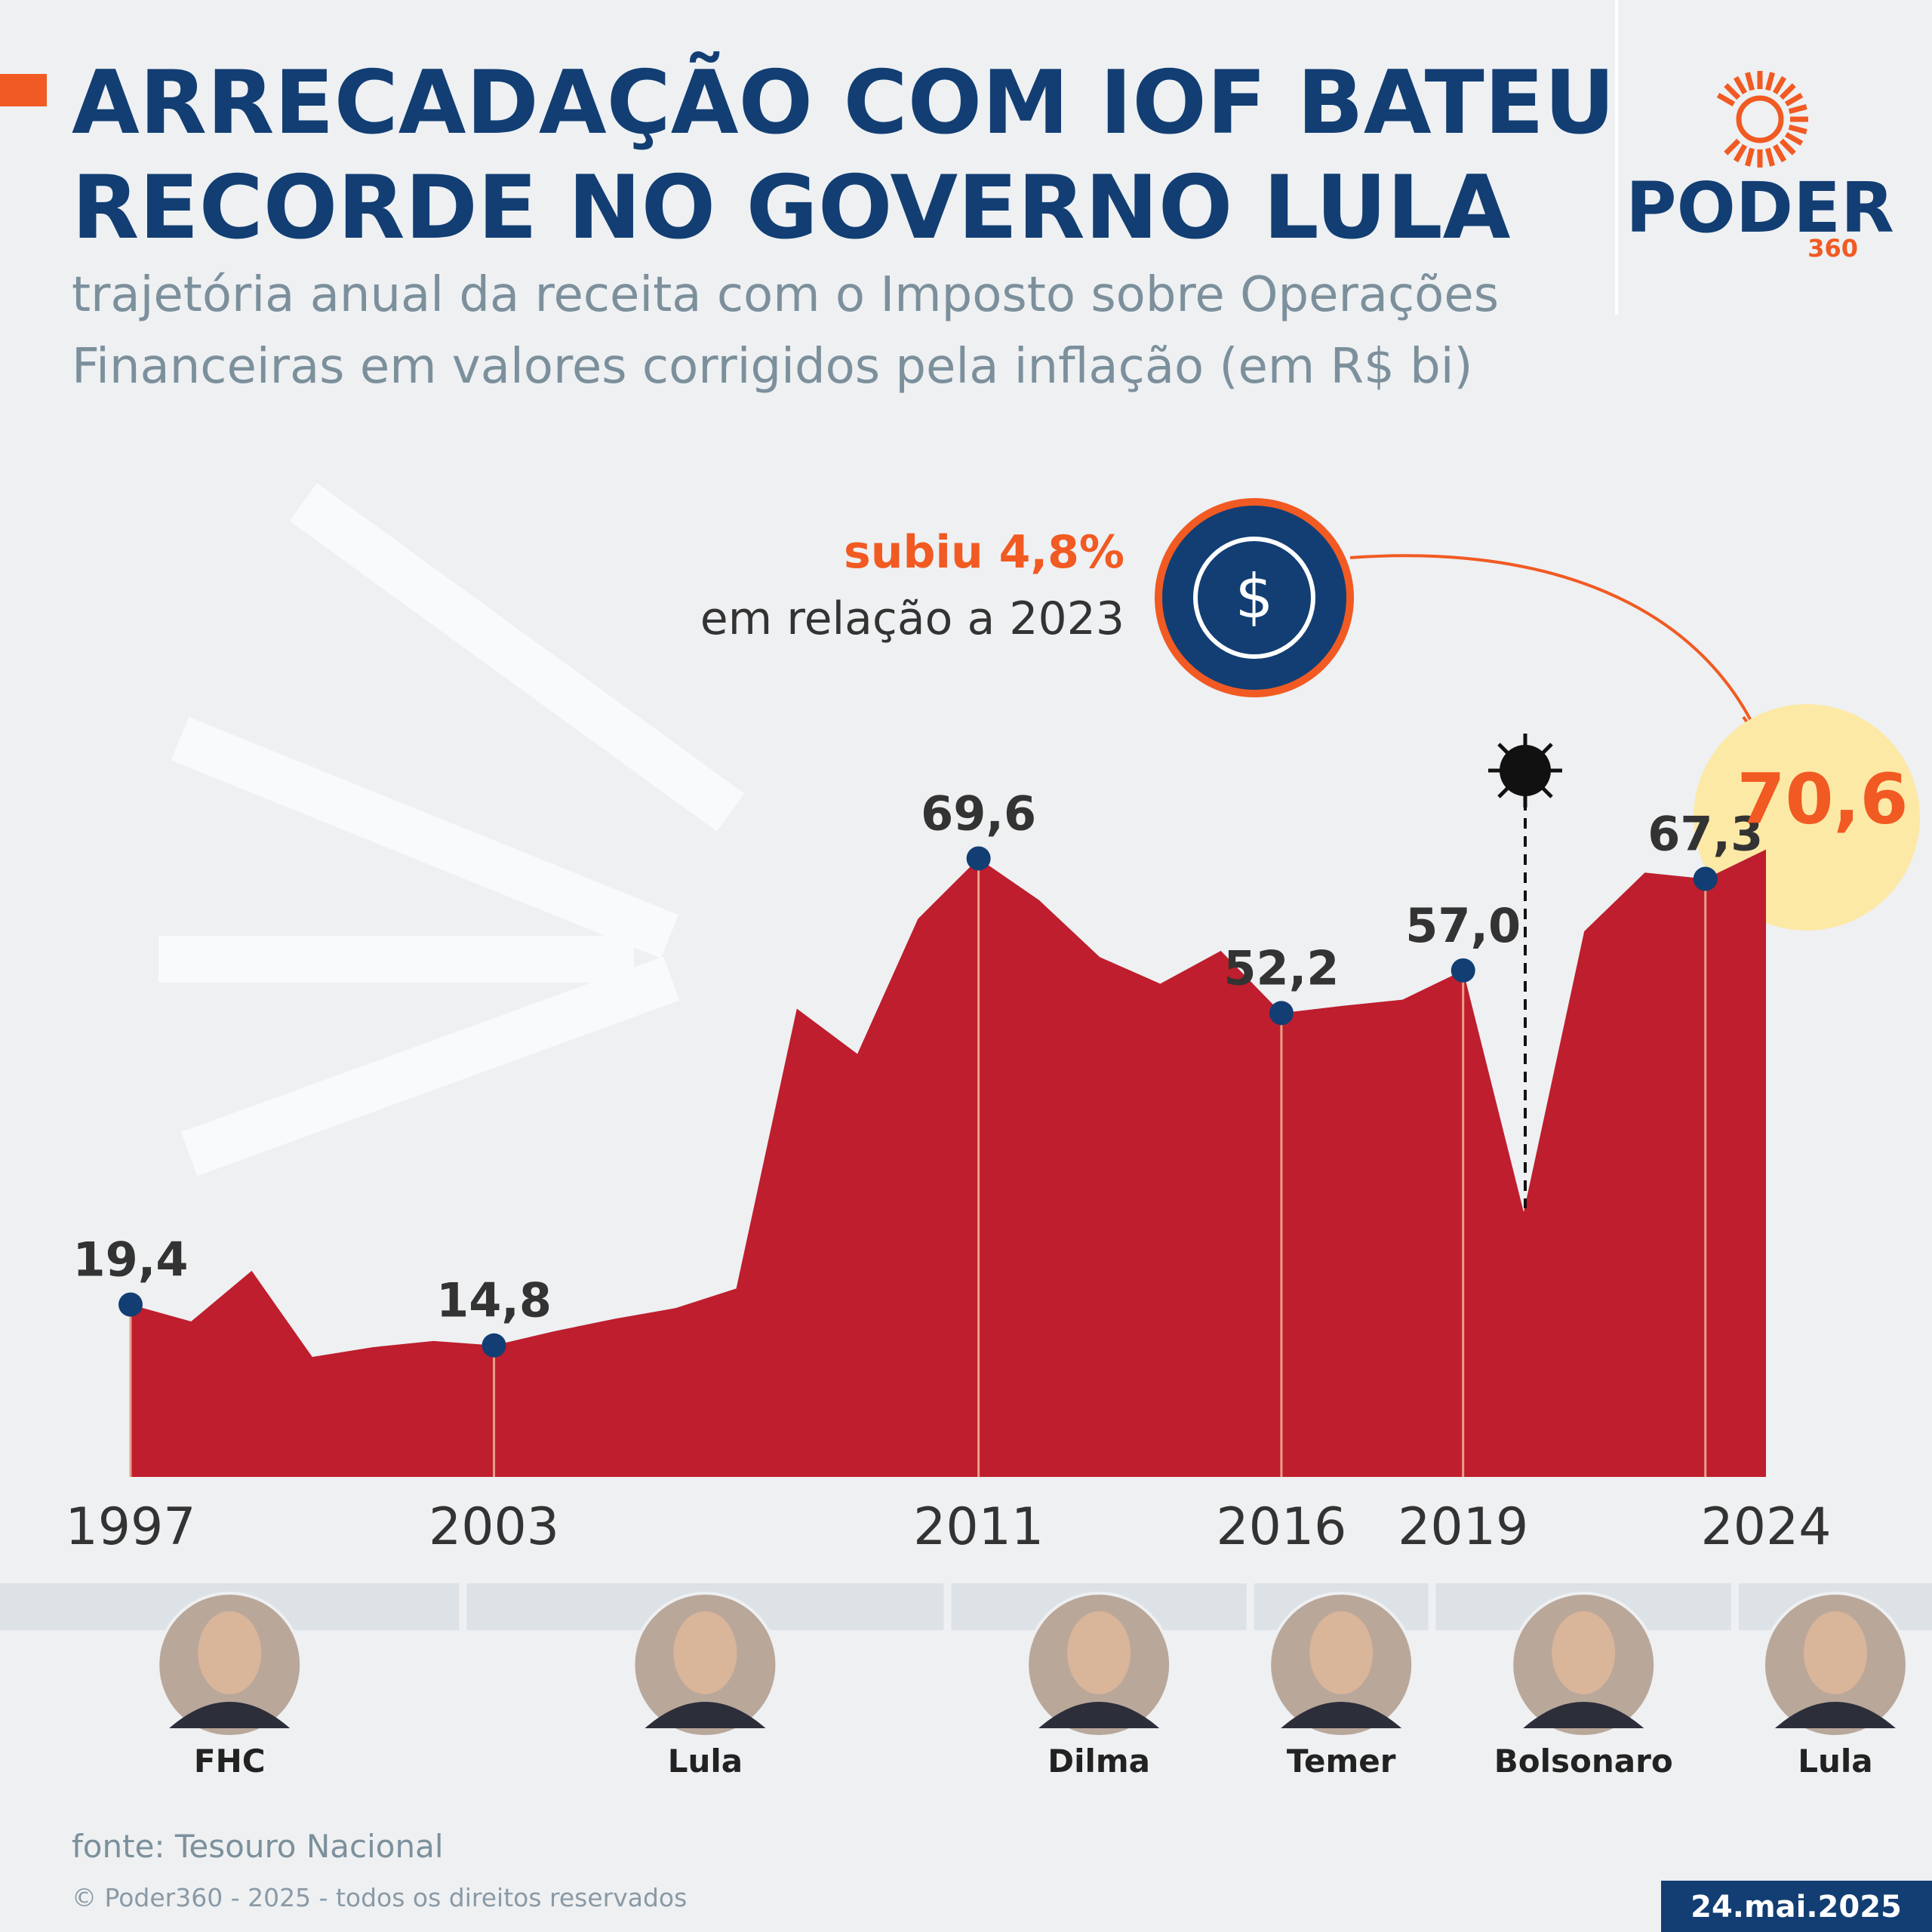  I want to click on annotation-highlight: subiu 4,8%, so click(984, 552).